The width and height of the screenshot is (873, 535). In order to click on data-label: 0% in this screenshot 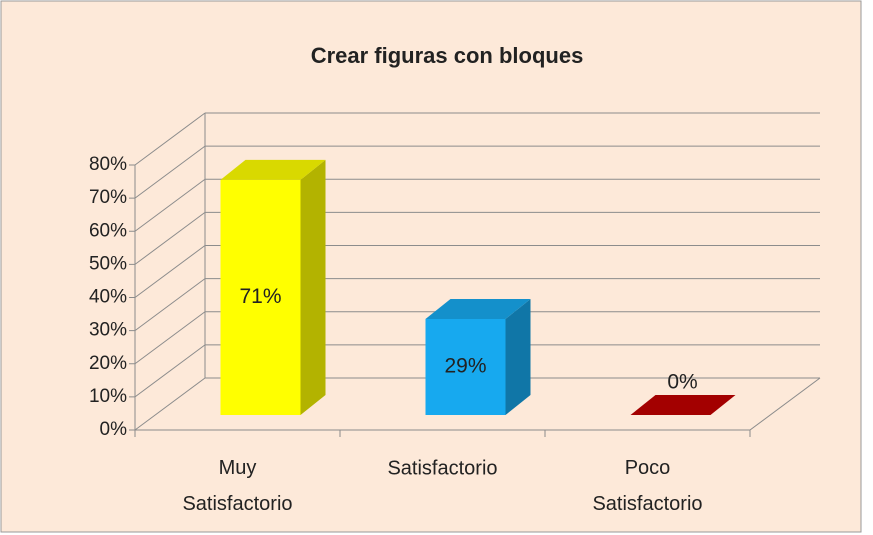, I will do `click(682, 382)`.